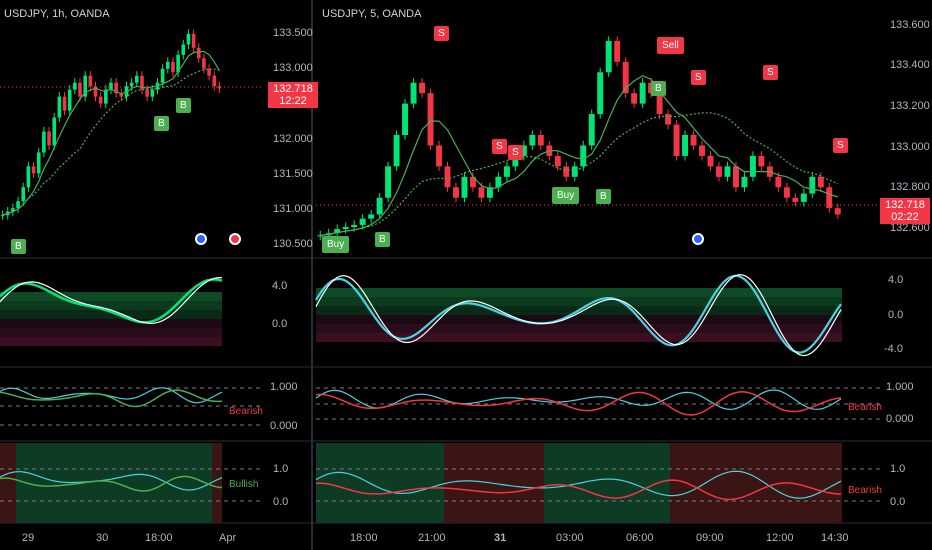 The width and height of the screenshot is (932, 550). Describe the element at coordinates (293, 209) in the screenshot. I see `left-price-tick: 131.000` at that location.